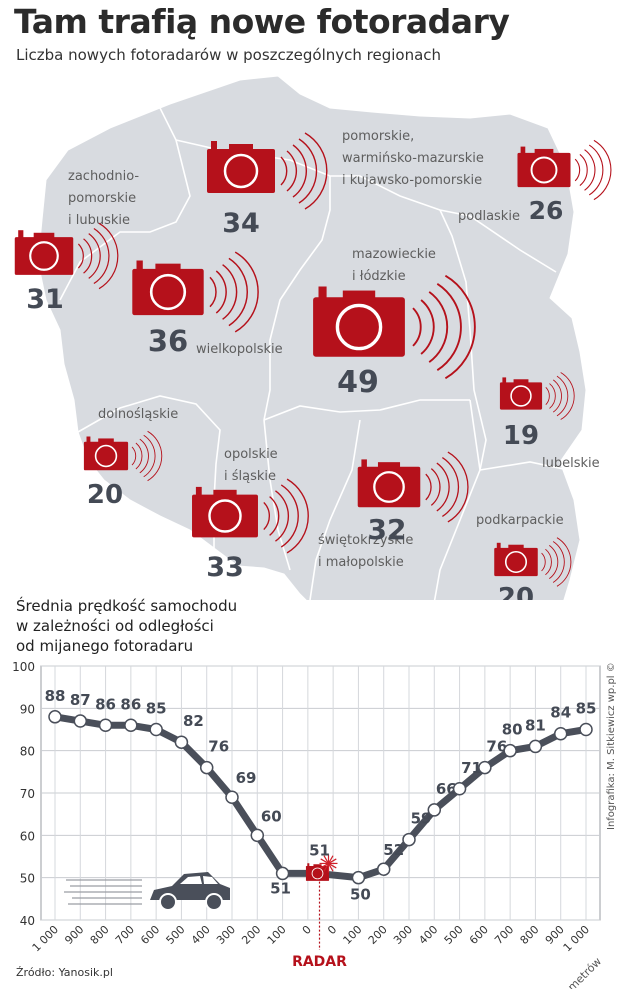 This screenshot has width=640, height=989. I want to click on source-text: Źródło: Yanosik.pl, so click(64, 972).